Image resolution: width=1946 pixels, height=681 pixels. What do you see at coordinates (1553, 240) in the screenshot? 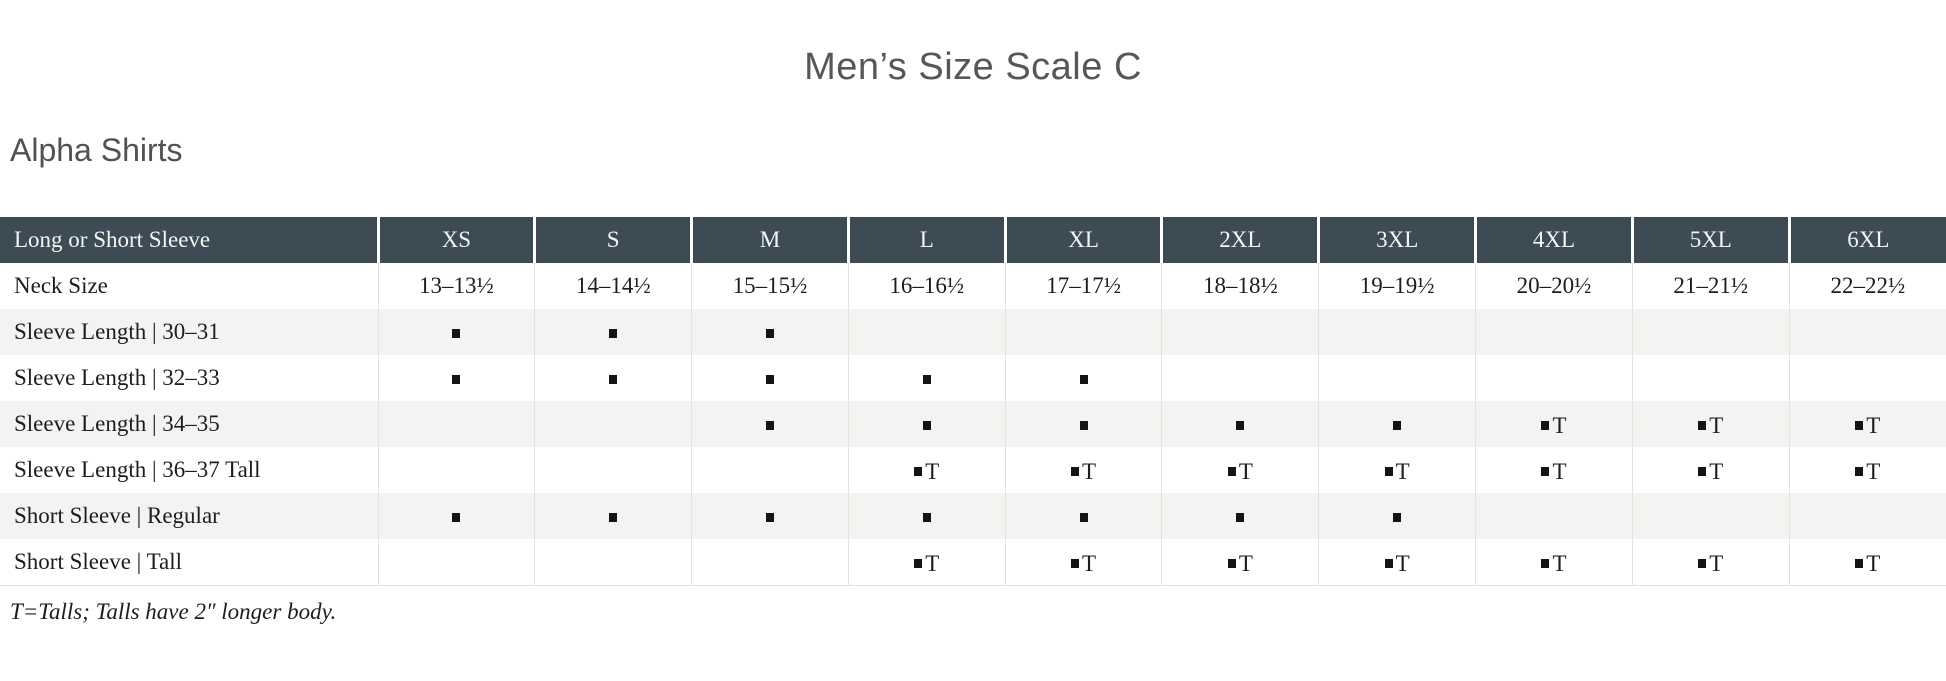
I see `header-size-4xl: 4XL` at bounding box center [1553, 240].